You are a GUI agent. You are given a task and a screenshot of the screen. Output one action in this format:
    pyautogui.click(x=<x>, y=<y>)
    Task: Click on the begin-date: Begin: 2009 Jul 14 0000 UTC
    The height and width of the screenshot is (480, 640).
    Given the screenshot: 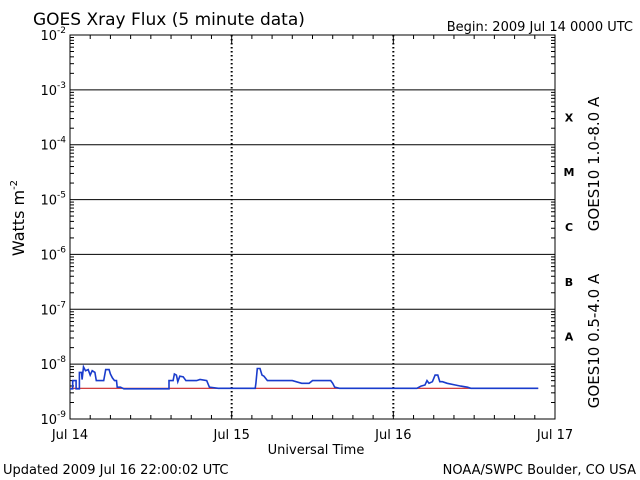 What is the action you would take?
    pyautogui.click(x=540, y=27)
    